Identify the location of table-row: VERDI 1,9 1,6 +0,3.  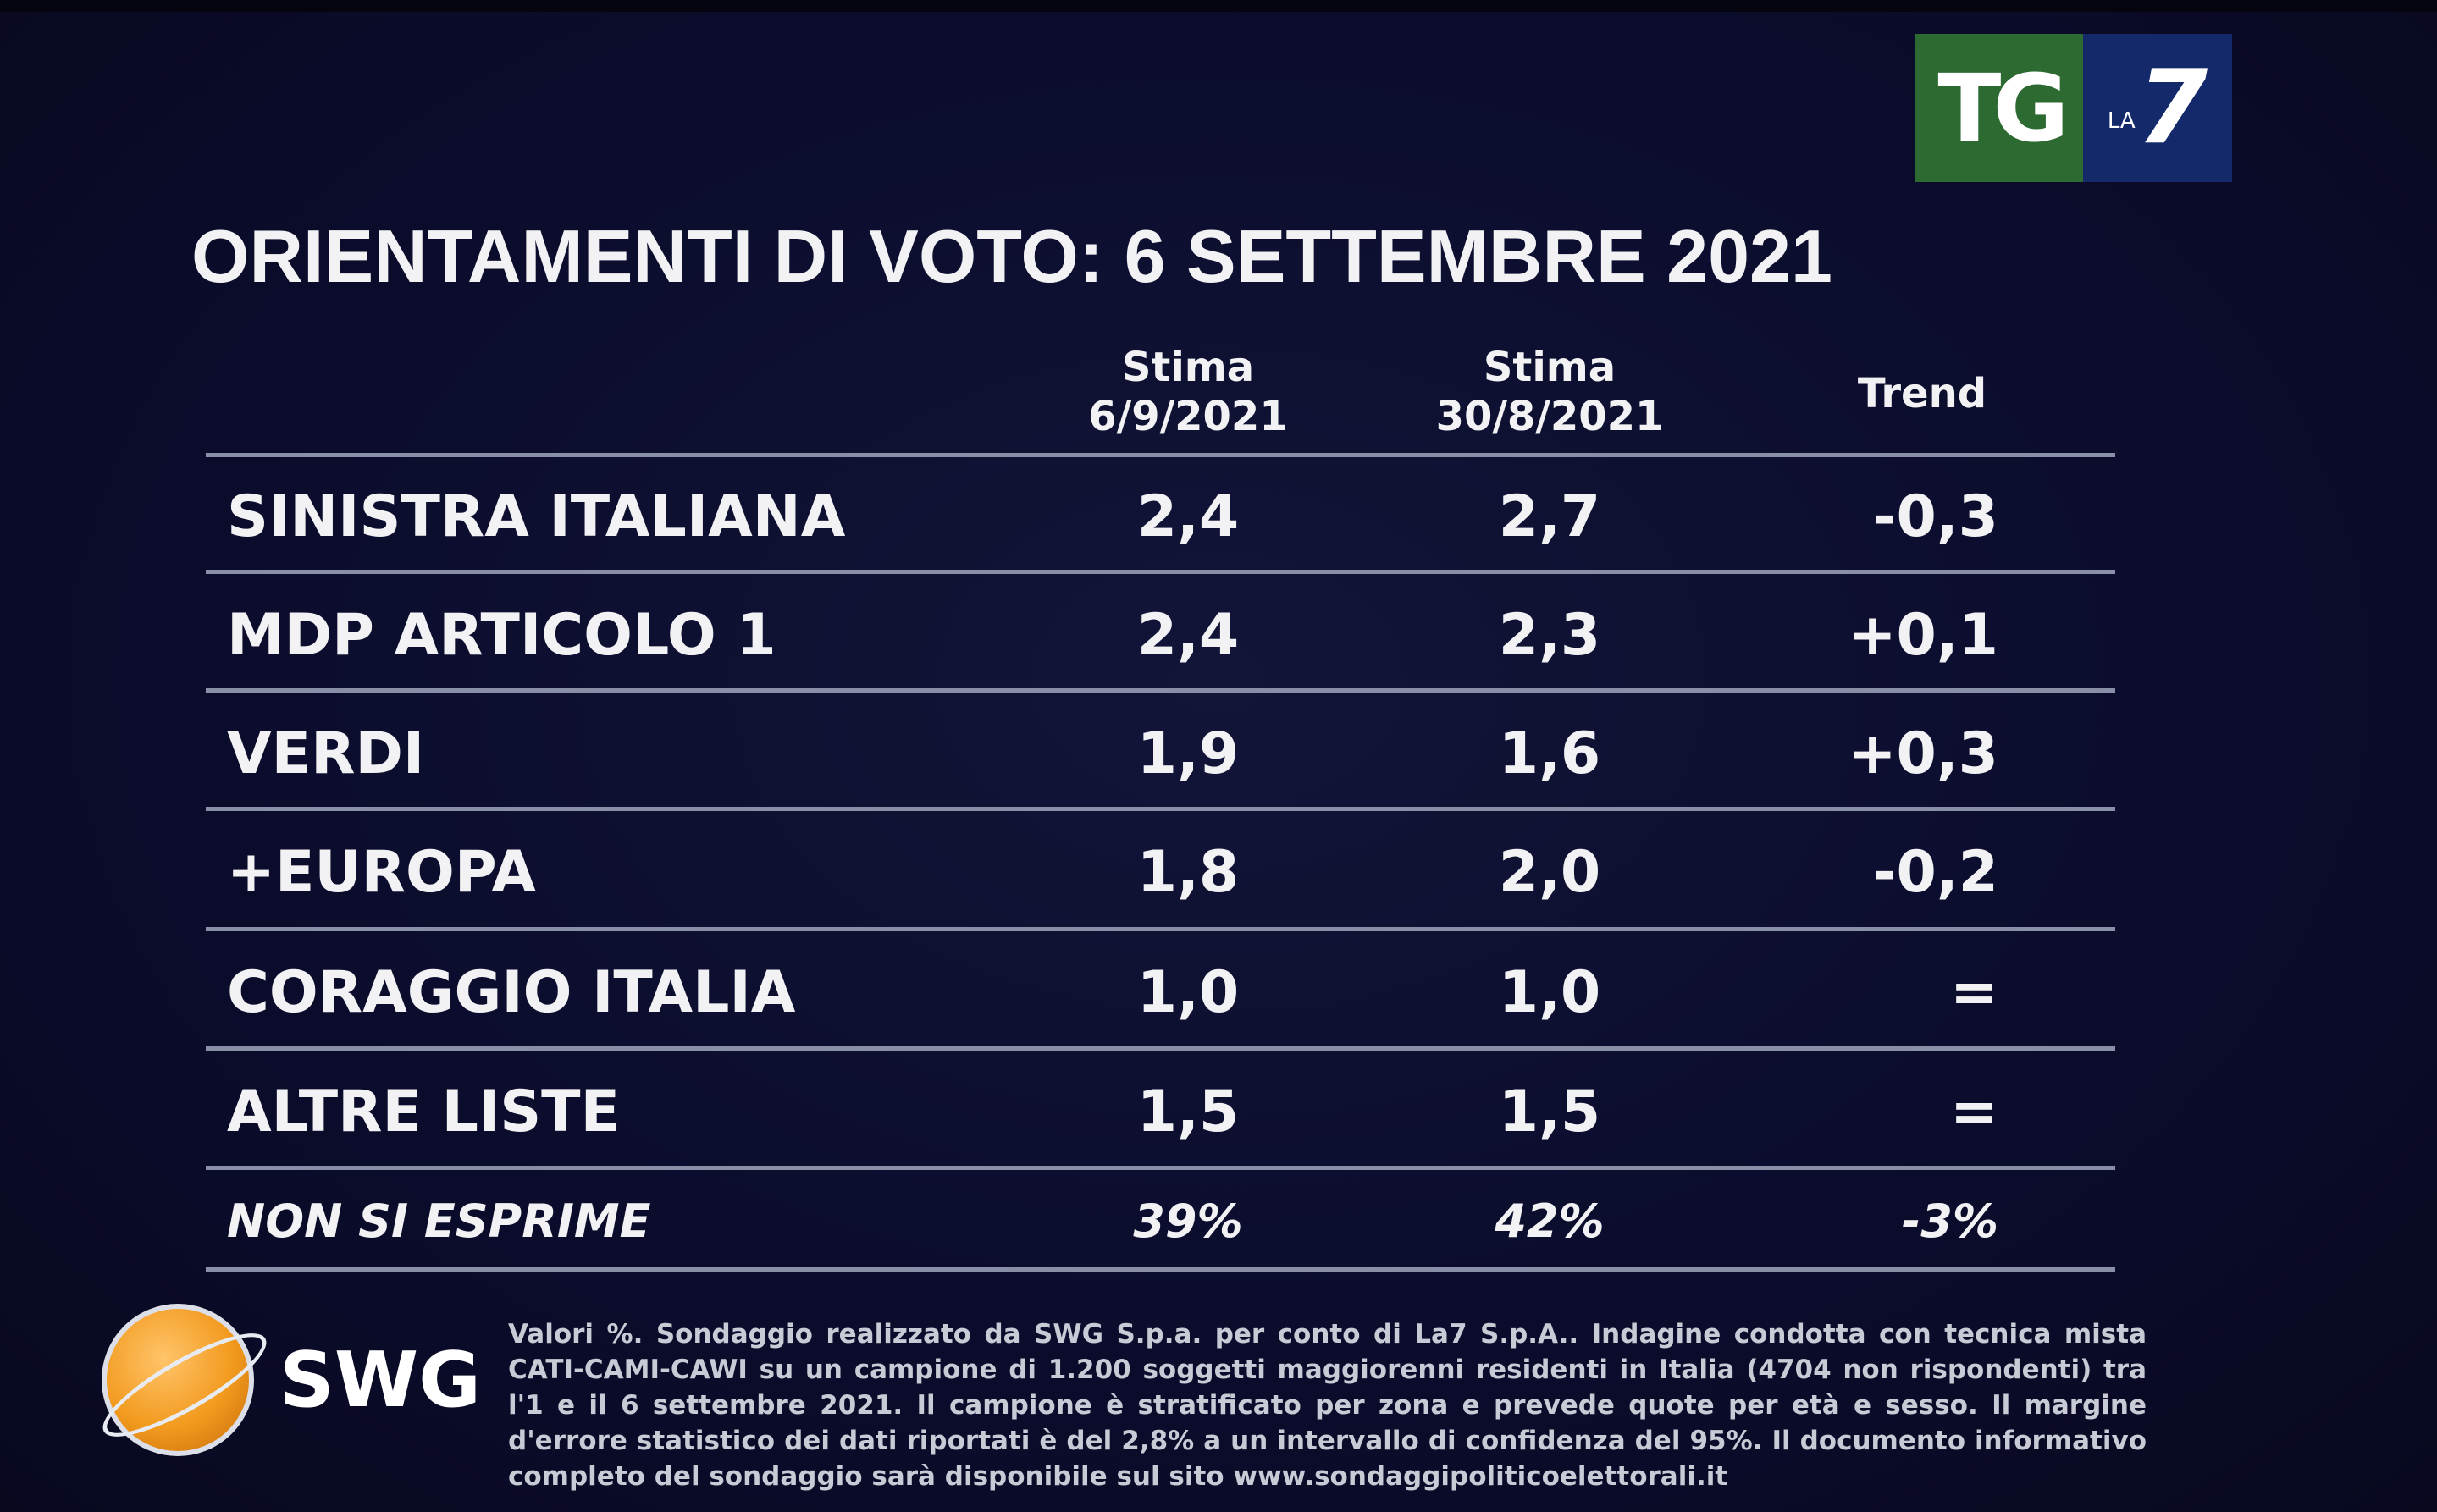
(1161, 753).